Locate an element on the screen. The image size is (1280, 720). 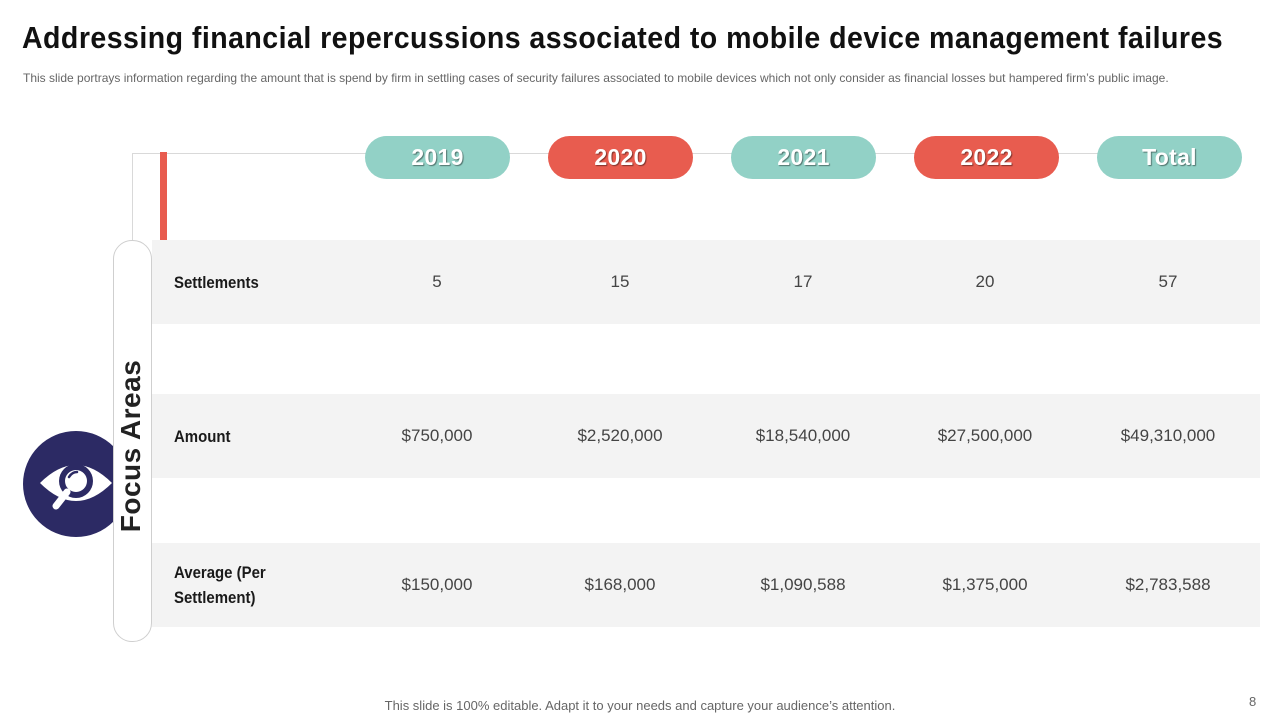
column-header-2022: 2022 is located at coordinates (986, 157).